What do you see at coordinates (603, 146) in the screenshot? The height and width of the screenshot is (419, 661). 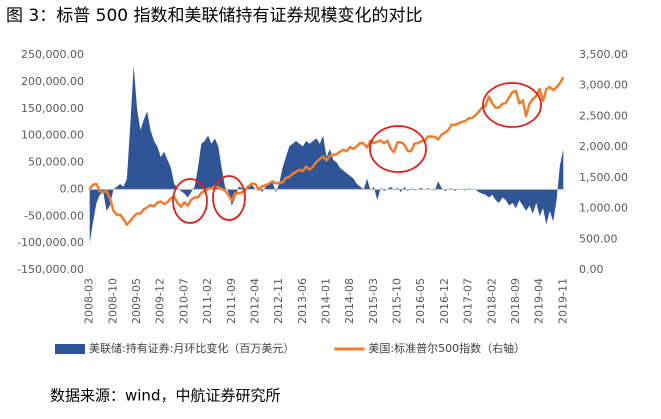 I see `y2-tick-label: 2,000.00` at bounding box center [603, 146].